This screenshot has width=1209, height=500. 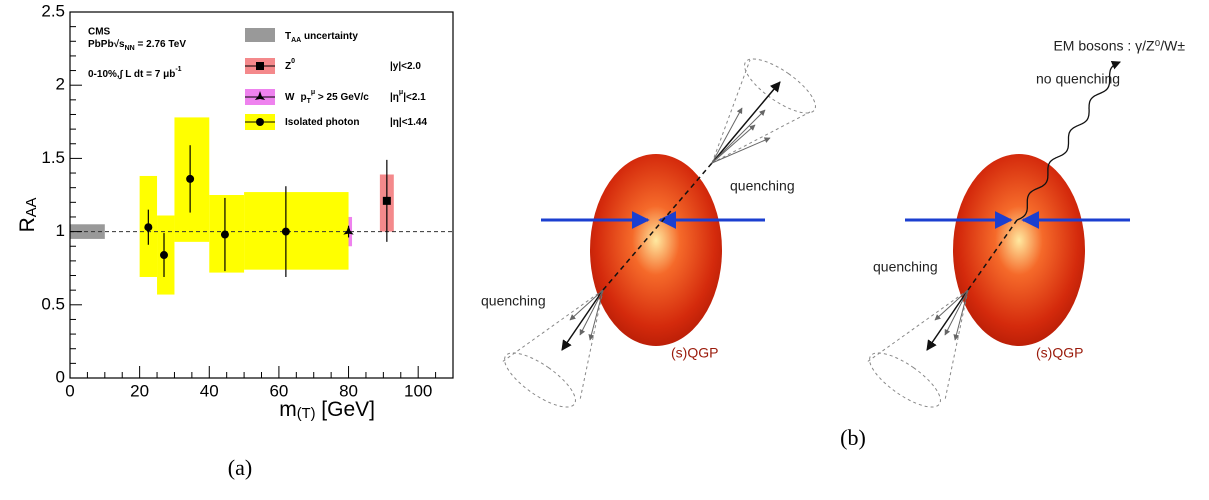 I want to click on y-tick-label: 1, so click(x=60, y=230).